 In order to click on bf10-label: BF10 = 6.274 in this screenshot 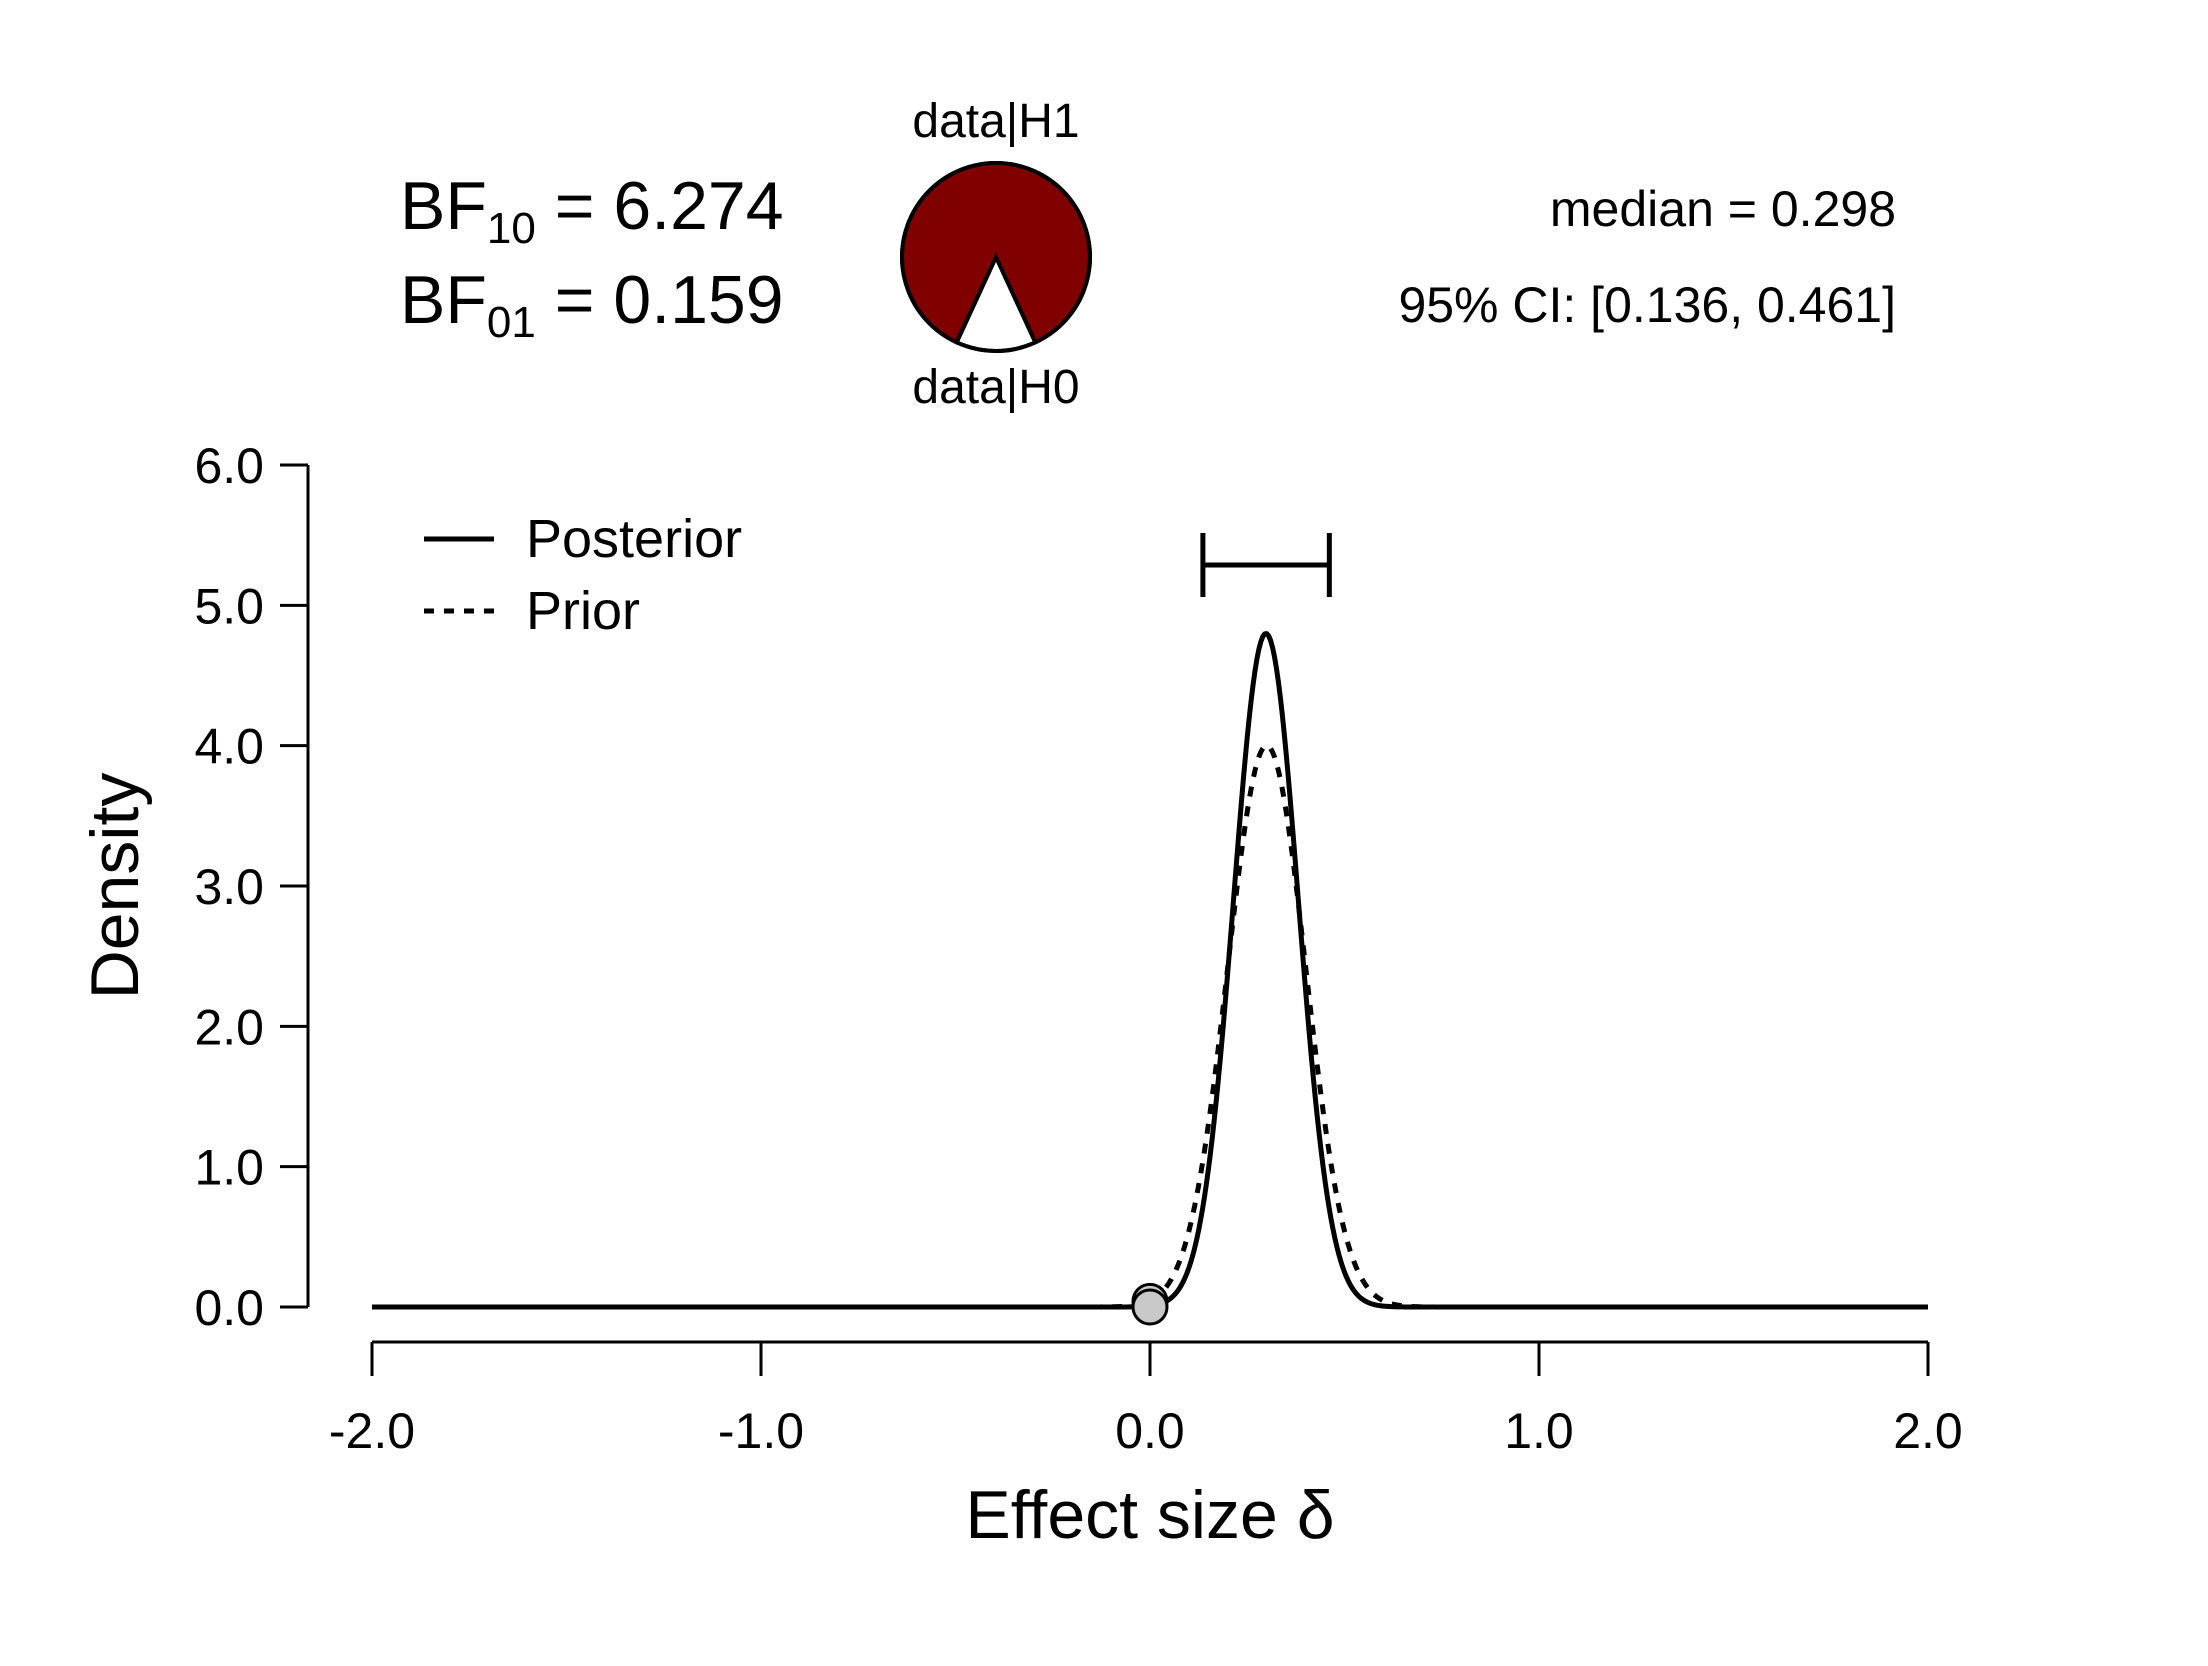, I will do `click(592, 211)`.